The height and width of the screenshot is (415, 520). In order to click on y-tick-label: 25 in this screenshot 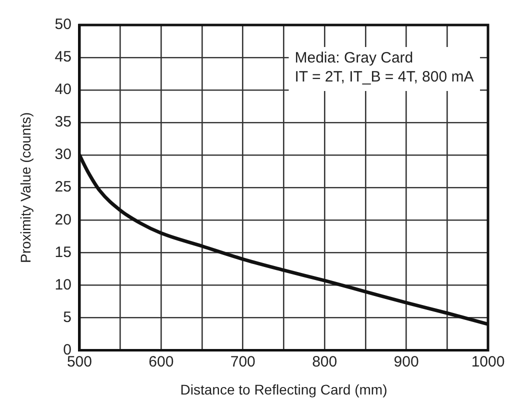, I will do `click(63, 187)`.